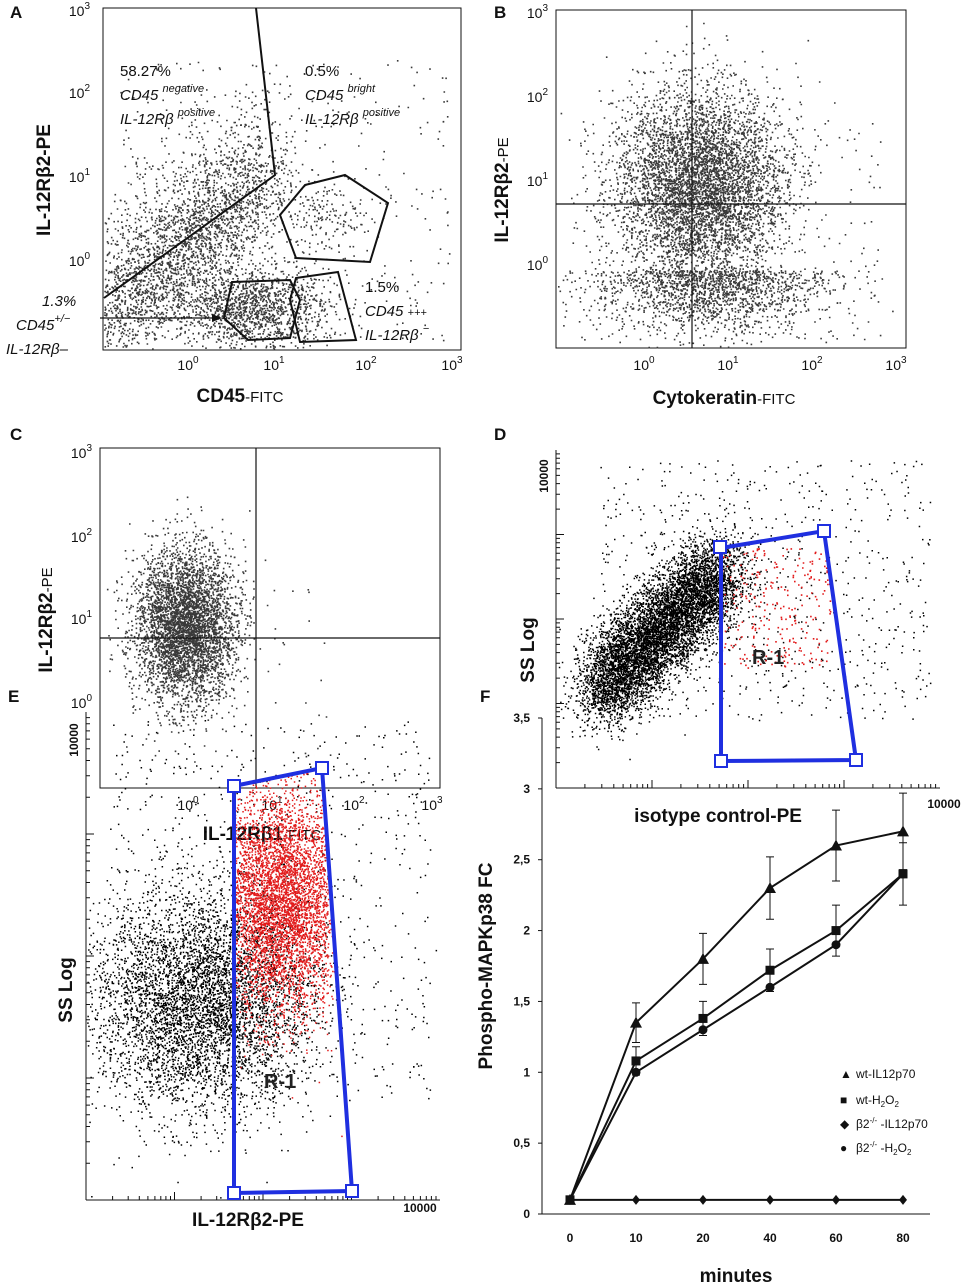 Image resolution: width=975 pixels, height=1288 pixels. Describe the element at coordinates (570, 1238) in the screenshot. I see `f-xtick-label: 0` at that location.